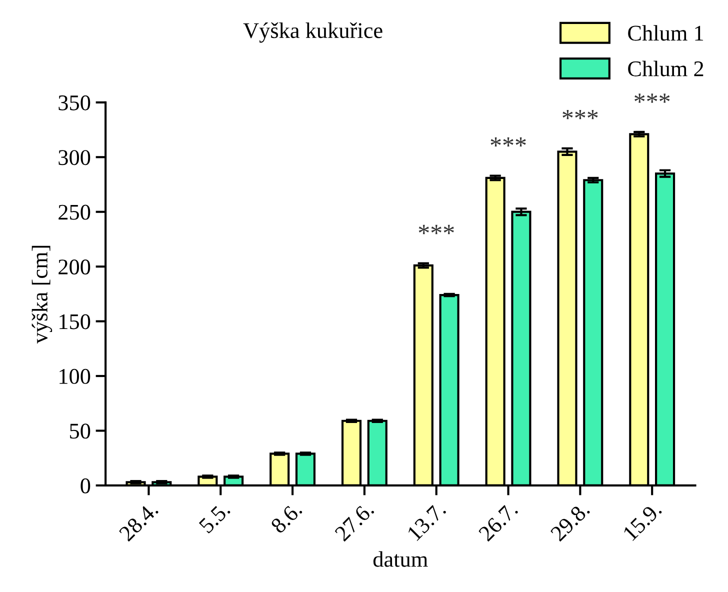 The height and width of the screenshot is (592, 728). Describe the element at coordinates (214, 518) in the screenshot. I see `x-tick-label: 5.5.` at that location.